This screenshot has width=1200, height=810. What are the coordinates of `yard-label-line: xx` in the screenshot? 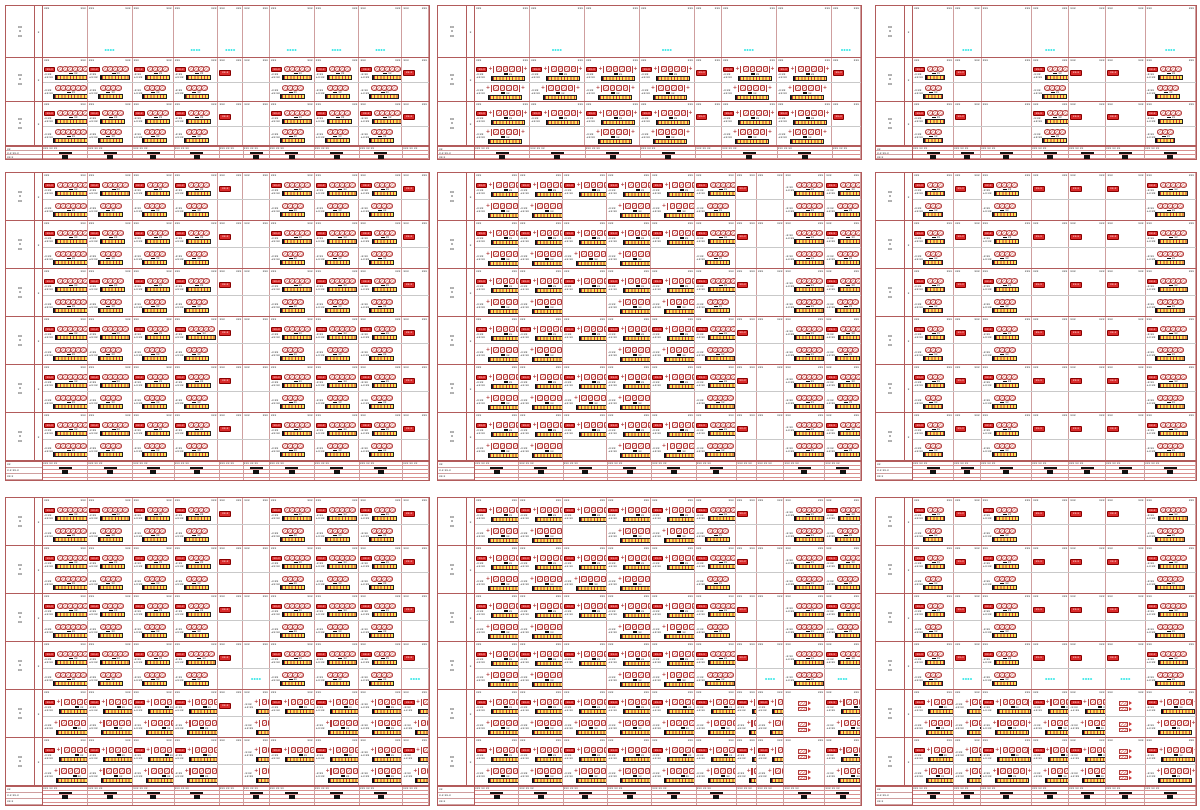 It's located at (20, 335).